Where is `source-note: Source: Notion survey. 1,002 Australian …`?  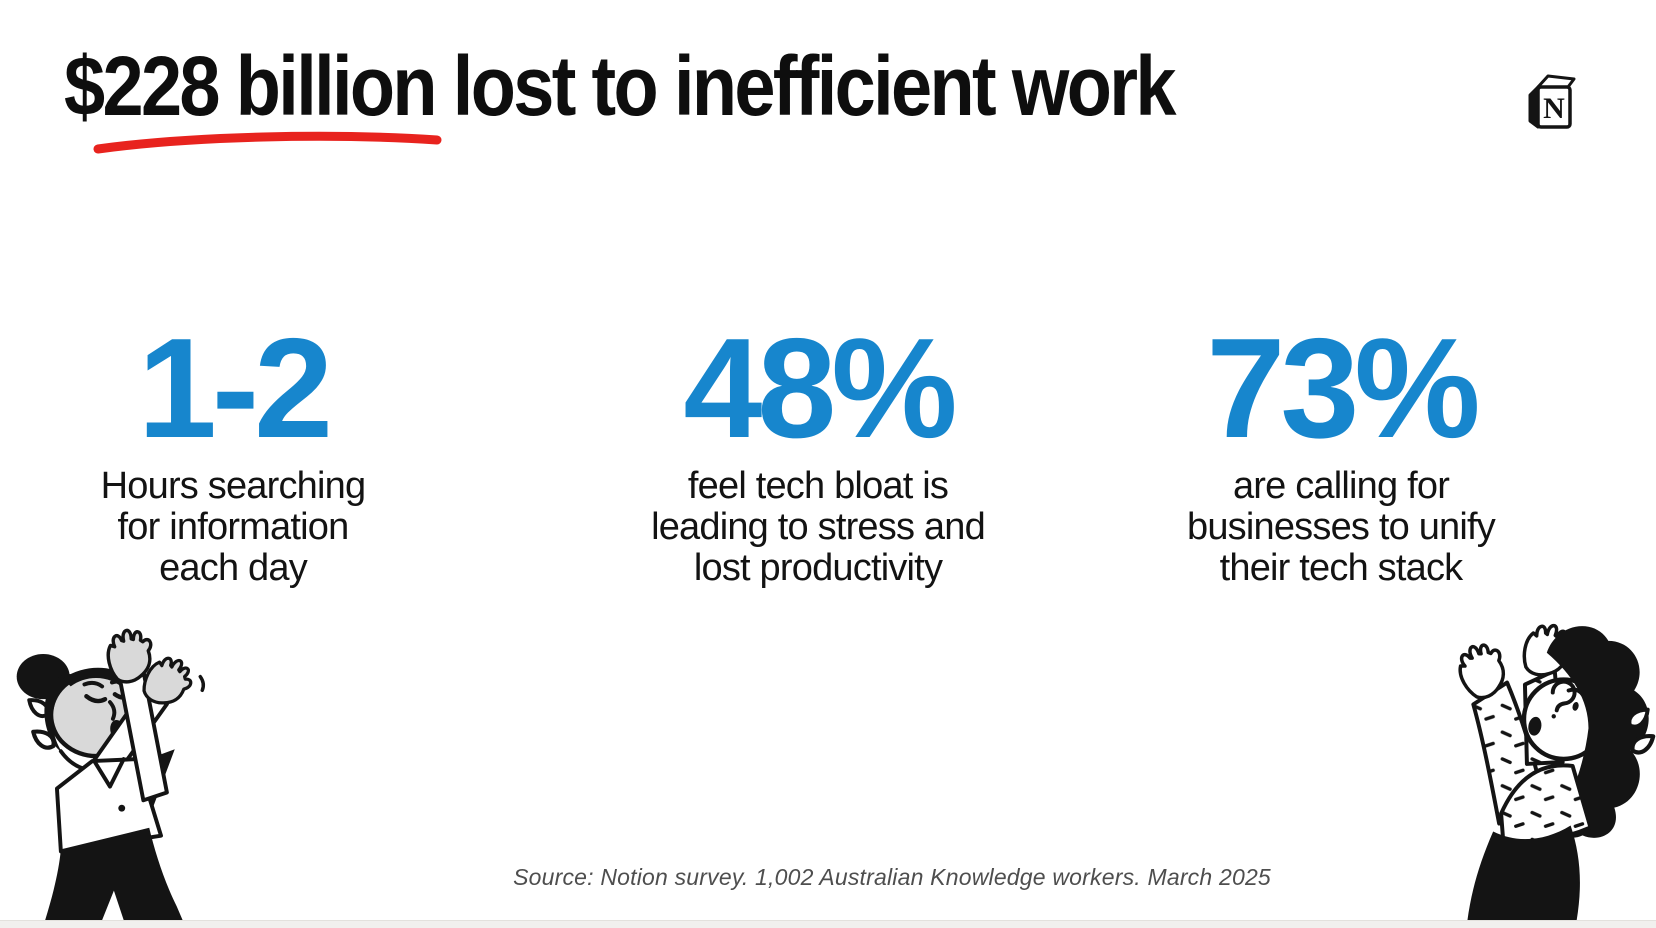
source-note: Source: Notion survey. 1,002 Australian … is located at coordinates (892, 877).